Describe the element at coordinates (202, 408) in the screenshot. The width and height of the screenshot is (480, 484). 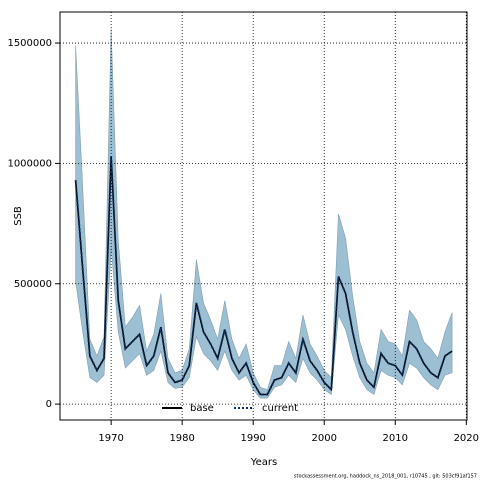
I see `legend-label: base` at that location.